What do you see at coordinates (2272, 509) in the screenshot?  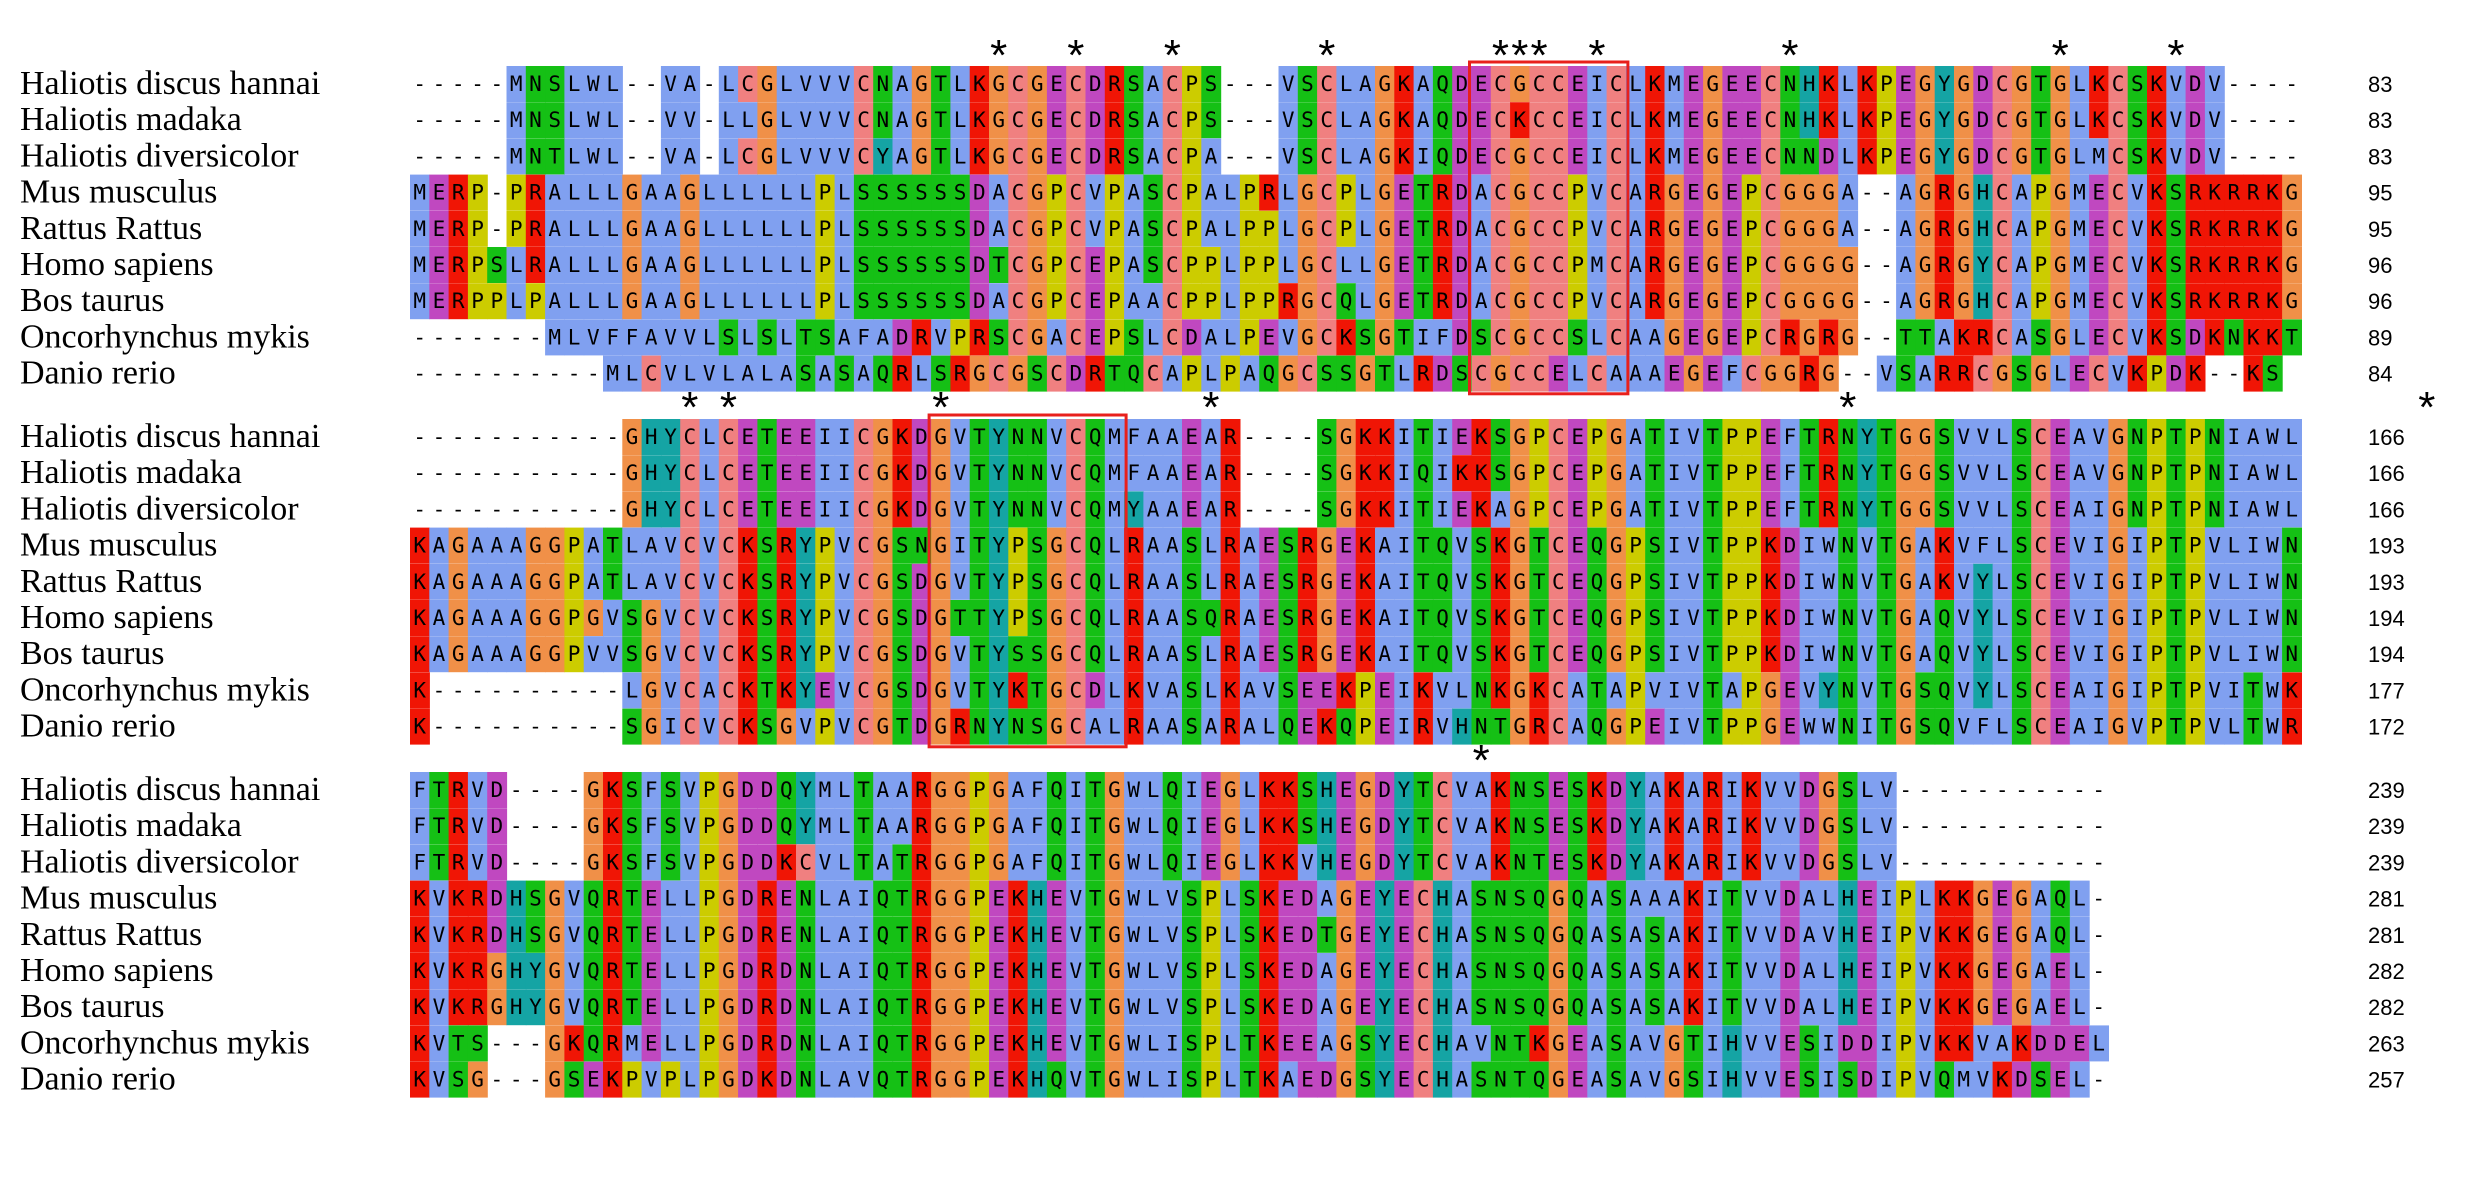 I see `residue-letter: W` at bounding box center [2272, 509].